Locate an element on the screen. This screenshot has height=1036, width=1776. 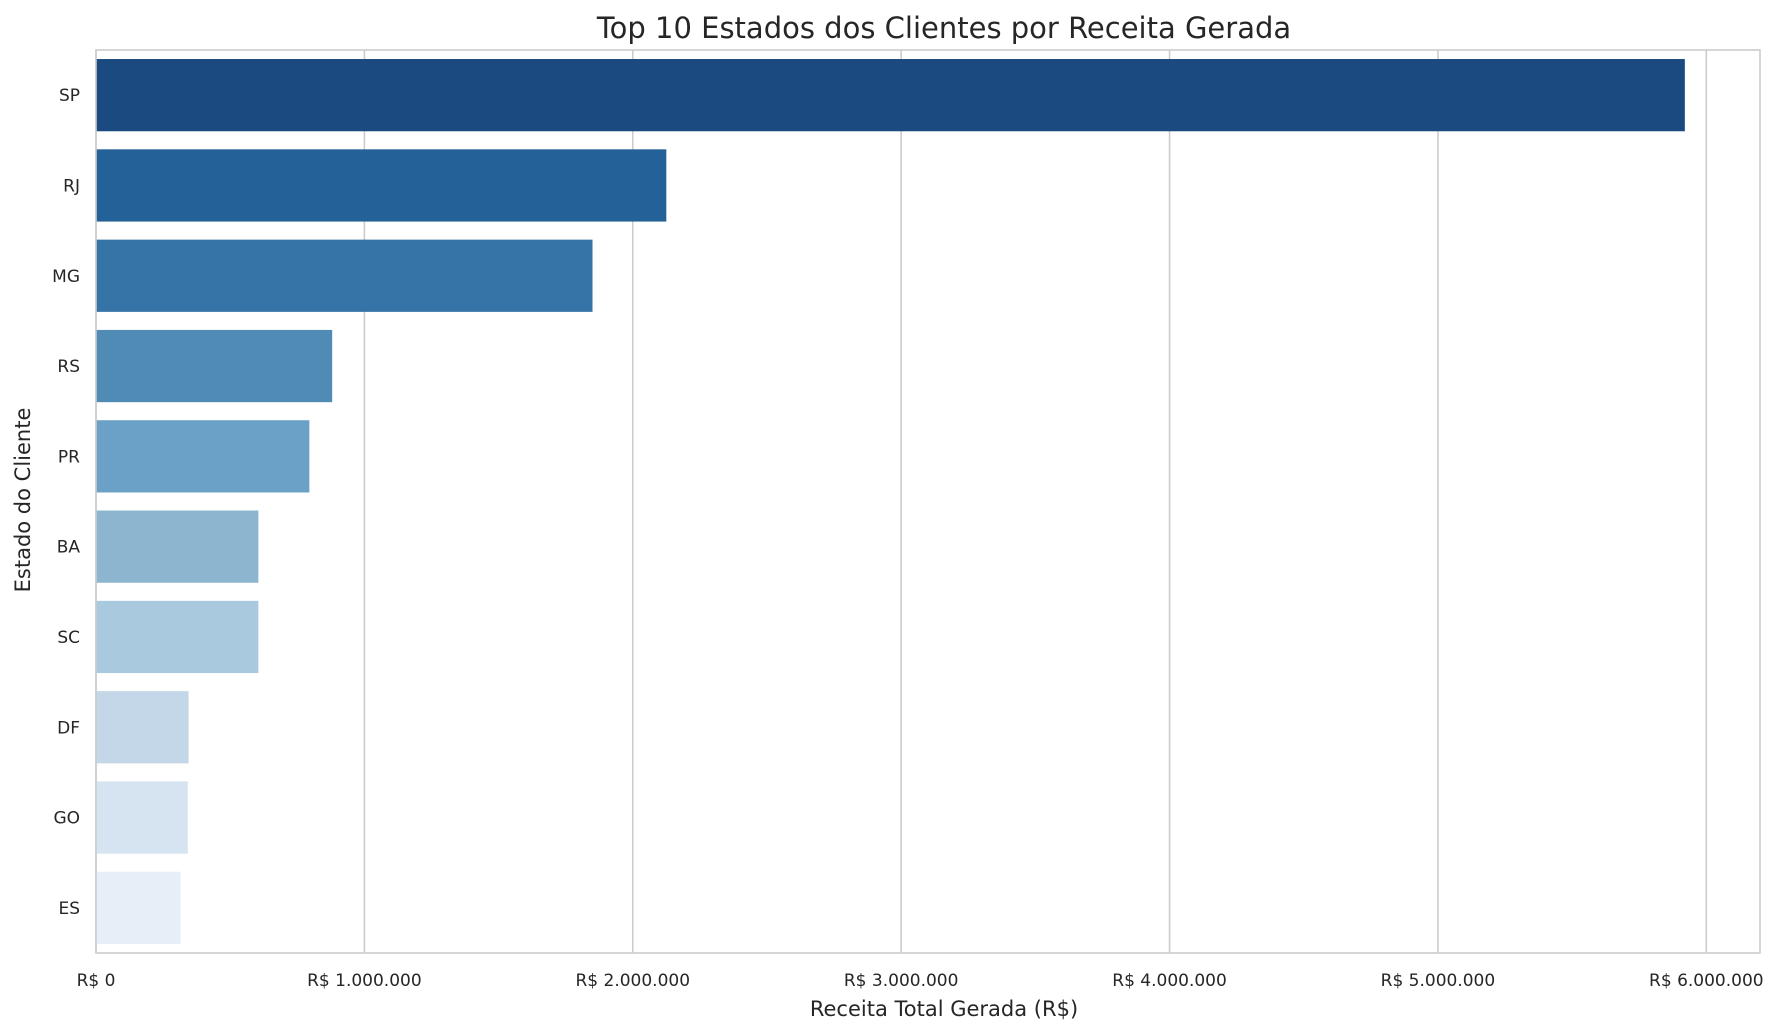
bar-ba is located at coordinates (177, 546).